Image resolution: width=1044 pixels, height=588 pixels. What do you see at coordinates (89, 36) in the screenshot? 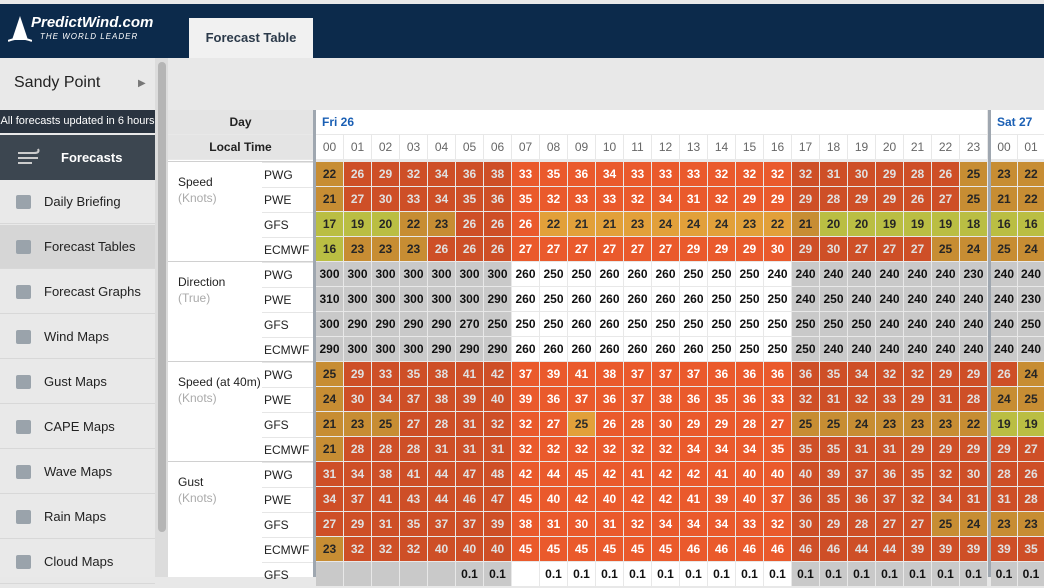
I see `tagline: THE WORLD LEADER` at bounding box center [89, 36].